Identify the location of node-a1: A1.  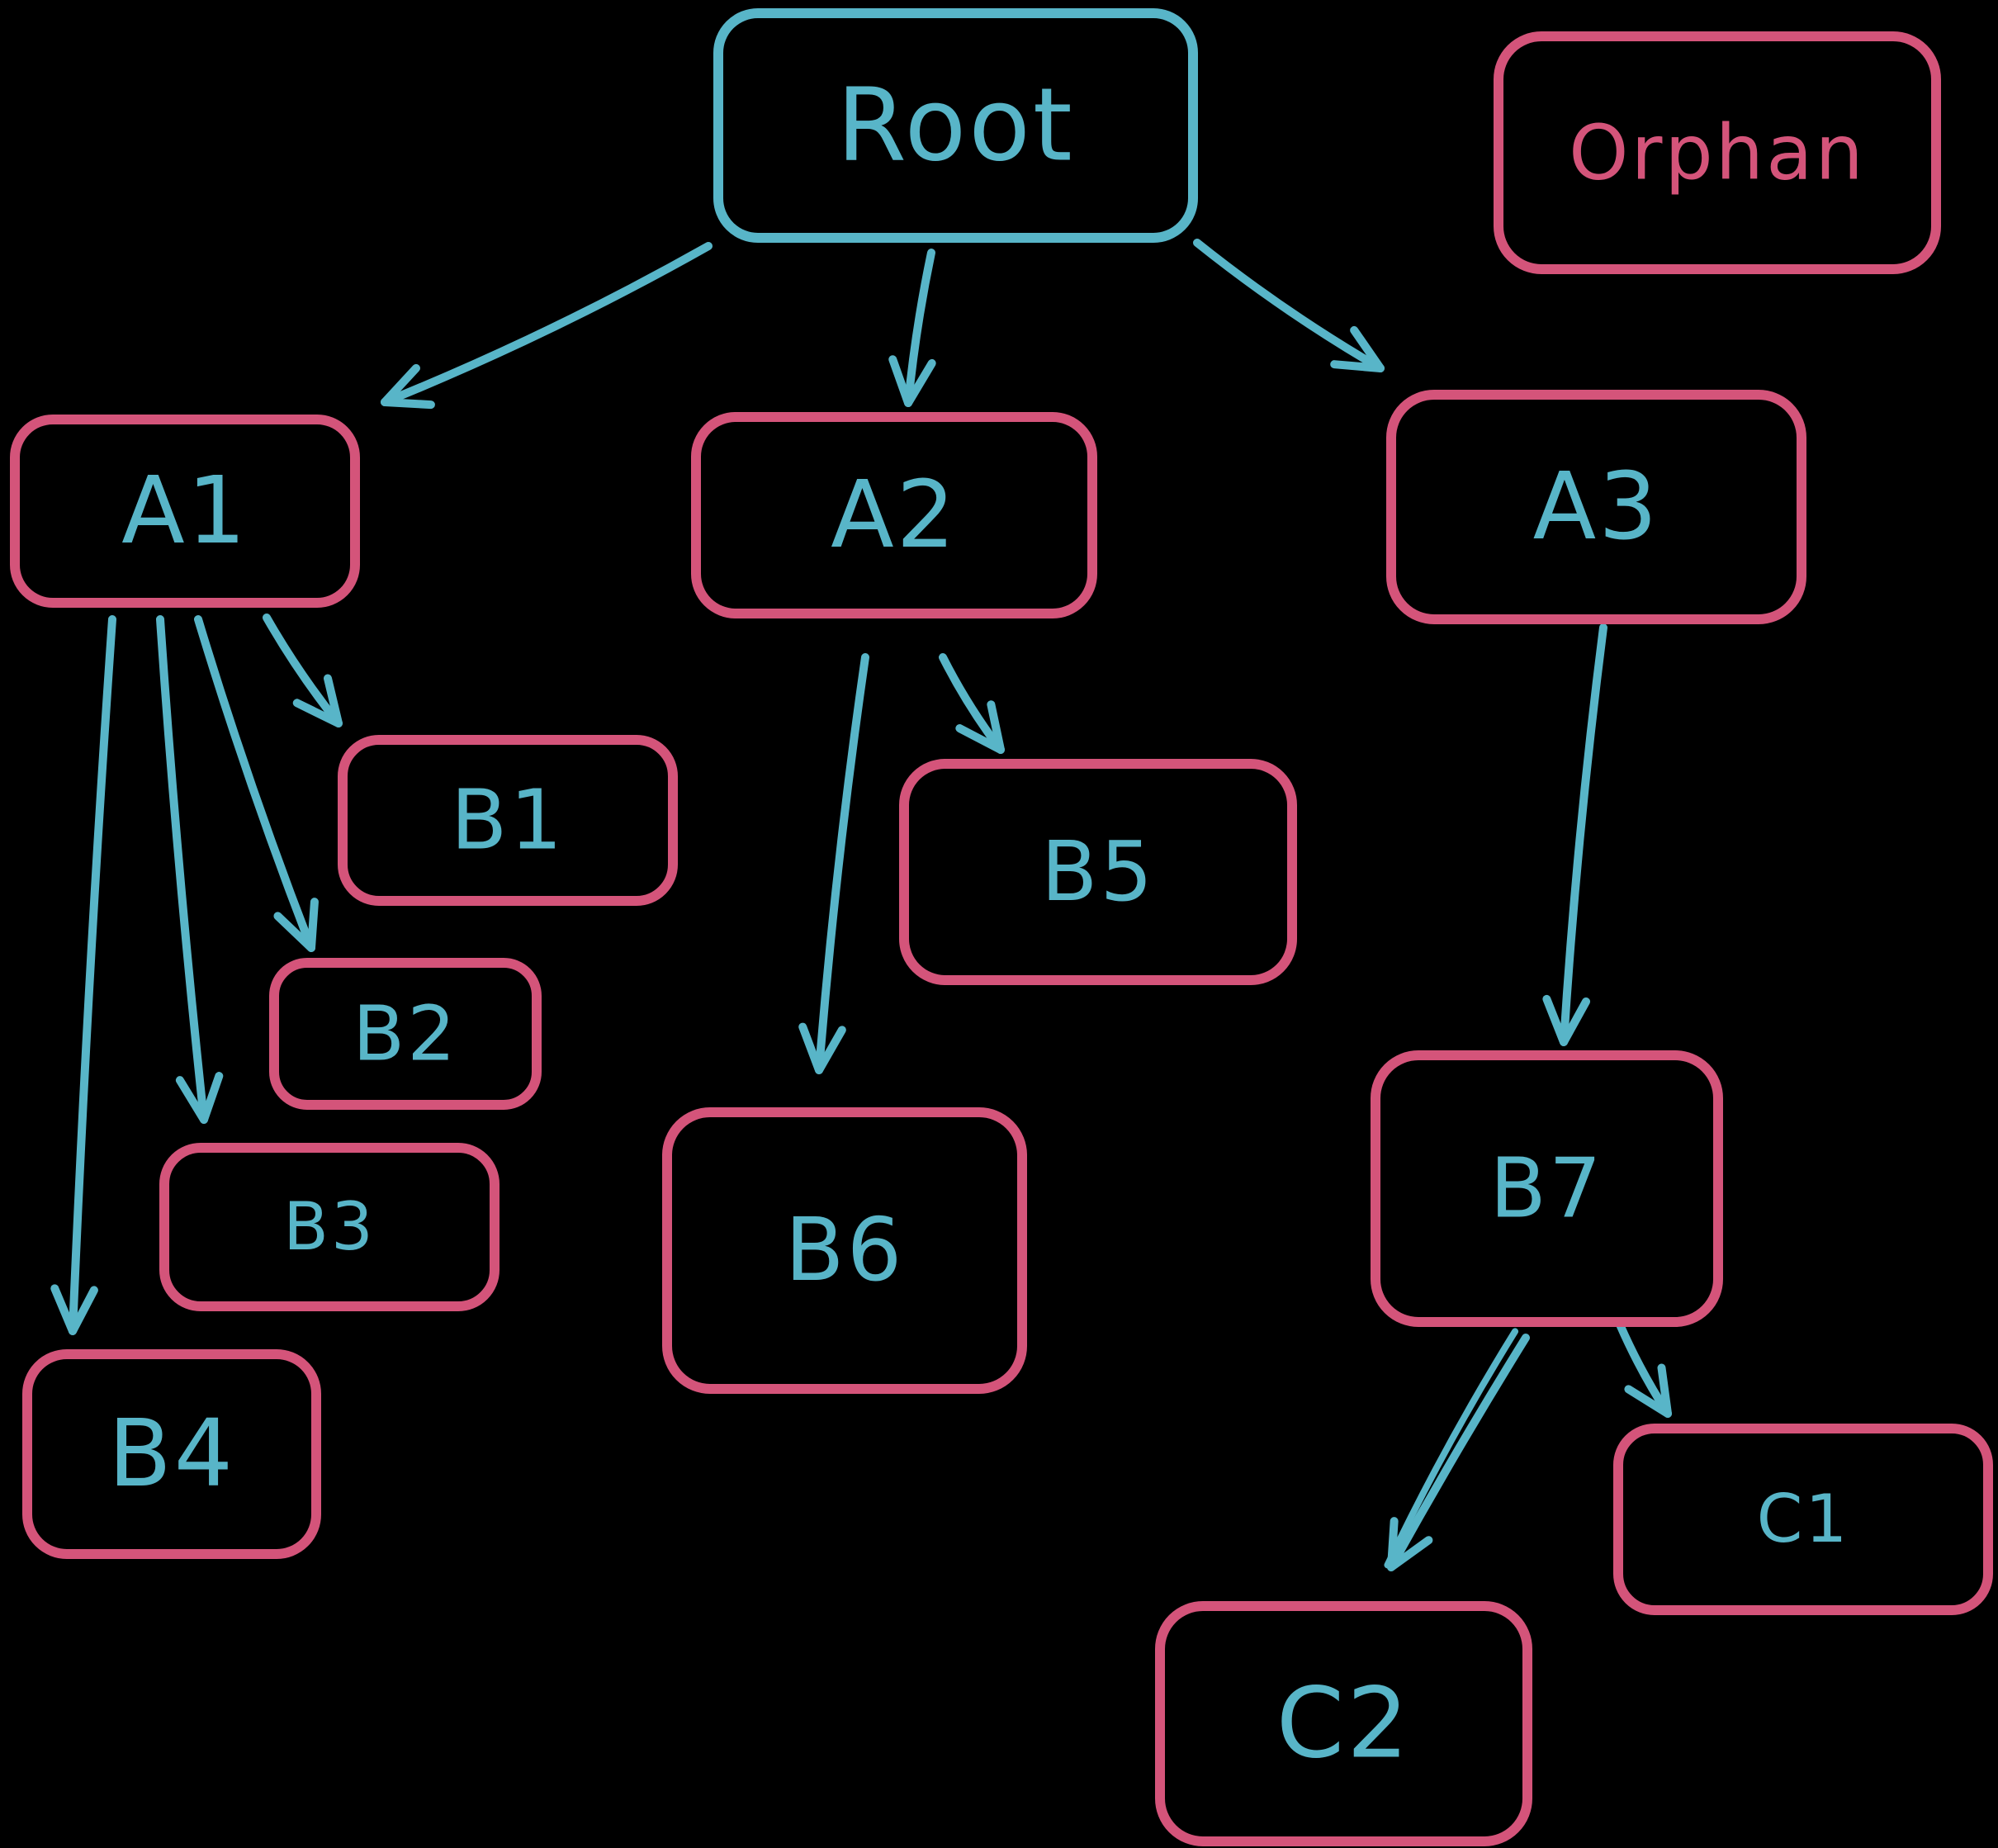
(185, 512).